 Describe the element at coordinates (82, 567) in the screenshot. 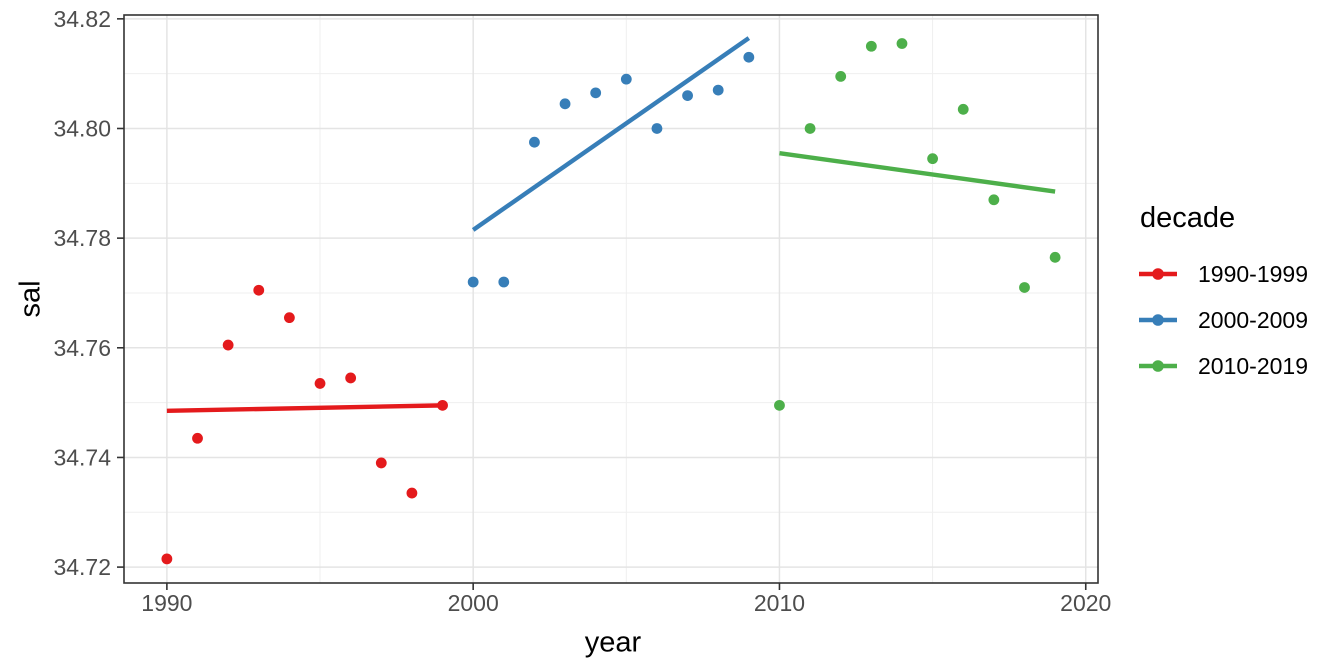

I see `y-tick-label: 34.72` at that location.